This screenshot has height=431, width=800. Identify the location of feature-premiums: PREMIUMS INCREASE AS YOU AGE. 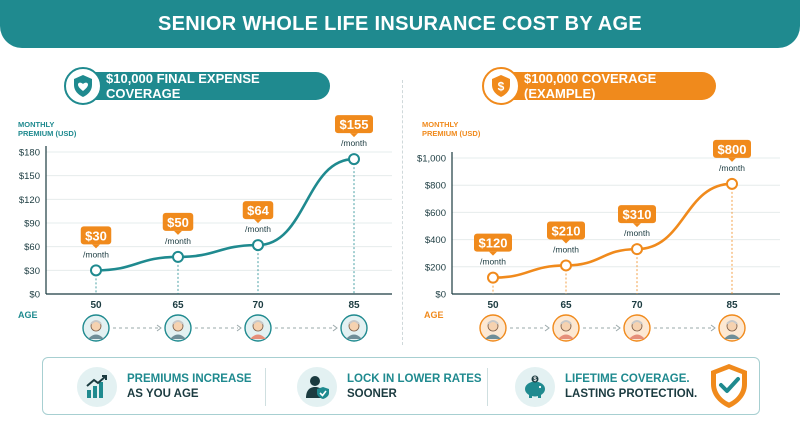
(164, 387).